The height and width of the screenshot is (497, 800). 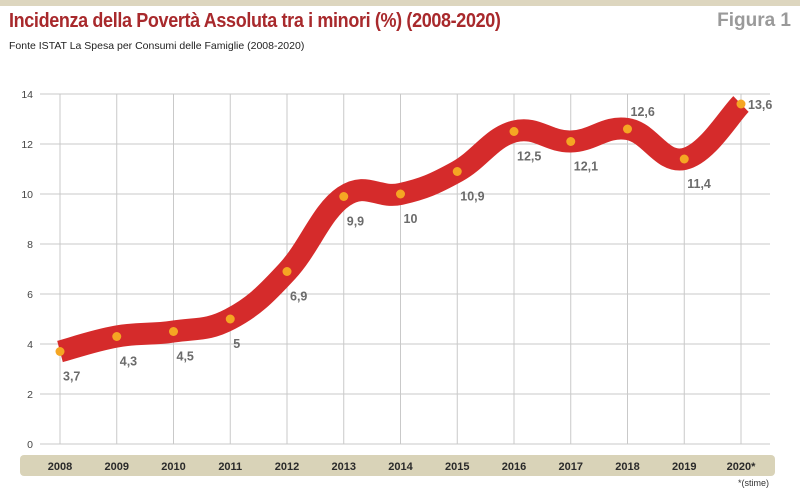 I want to click on data-label: 12,6, so click(x=643, y=112).